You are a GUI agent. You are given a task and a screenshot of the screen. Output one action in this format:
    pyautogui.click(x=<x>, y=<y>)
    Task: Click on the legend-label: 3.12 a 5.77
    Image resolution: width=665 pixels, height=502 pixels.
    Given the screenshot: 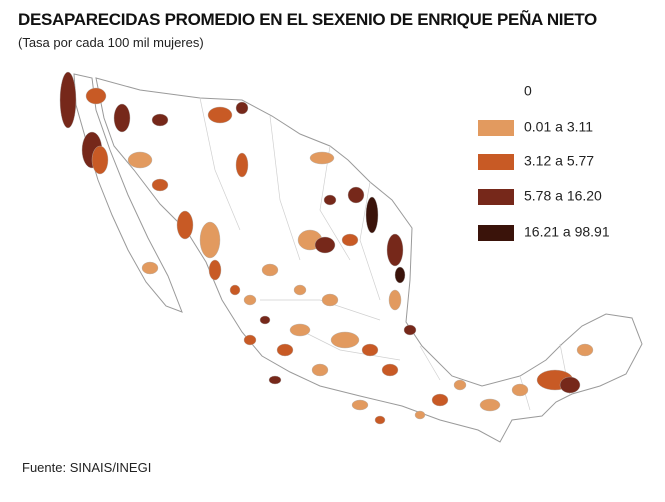 What is the action you would take?
    pyautogui.click(x=559, y=161)
    